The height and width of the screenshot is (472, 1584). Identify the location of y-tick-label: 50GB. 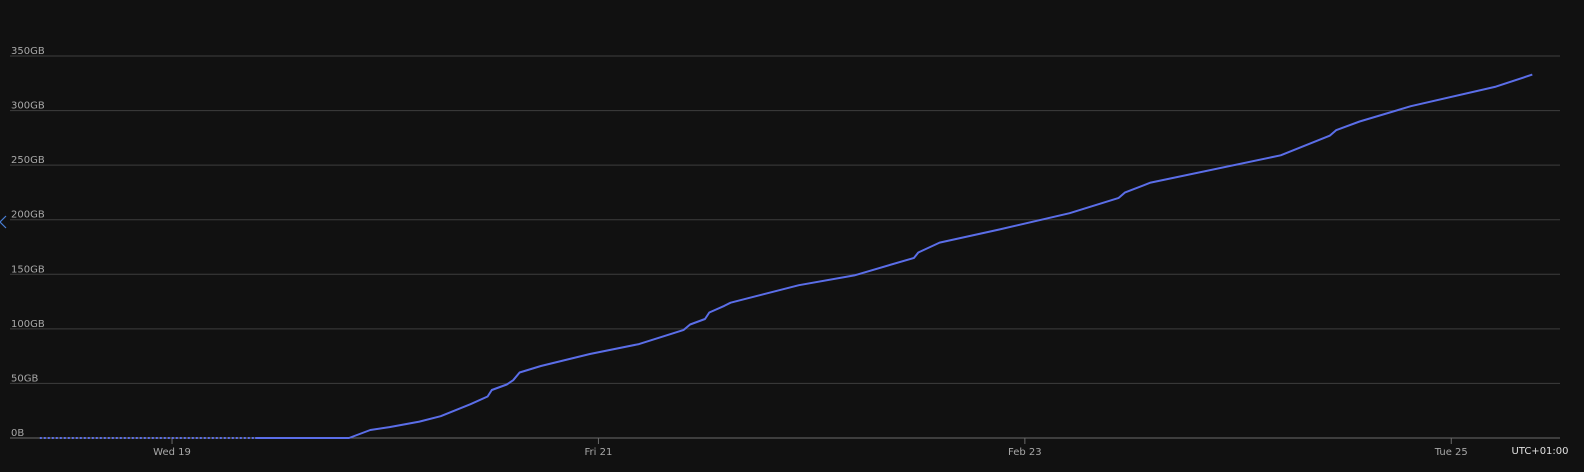
(24, 378).